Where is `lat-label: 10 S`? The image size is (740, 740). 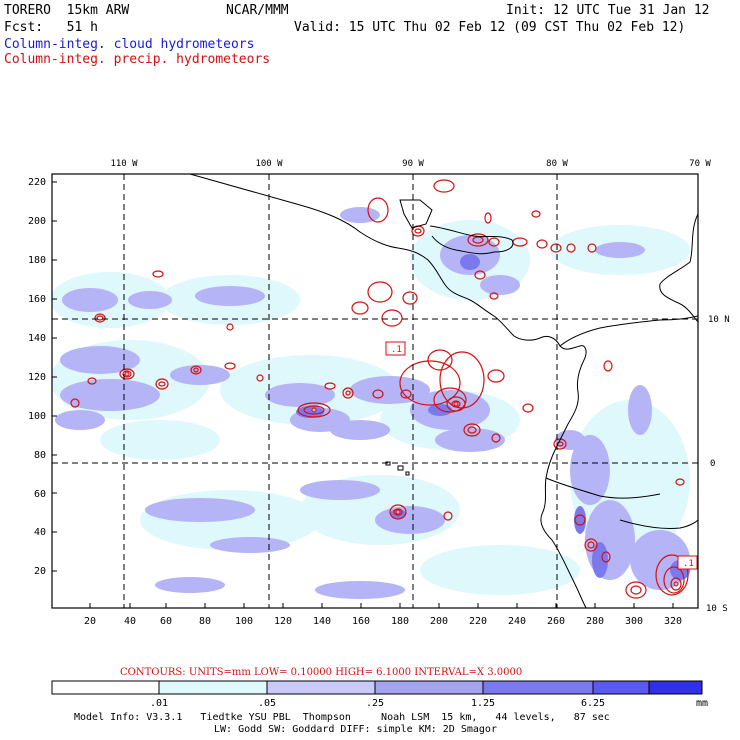 lat-label: 10 S is located at coordinates (717, 609).